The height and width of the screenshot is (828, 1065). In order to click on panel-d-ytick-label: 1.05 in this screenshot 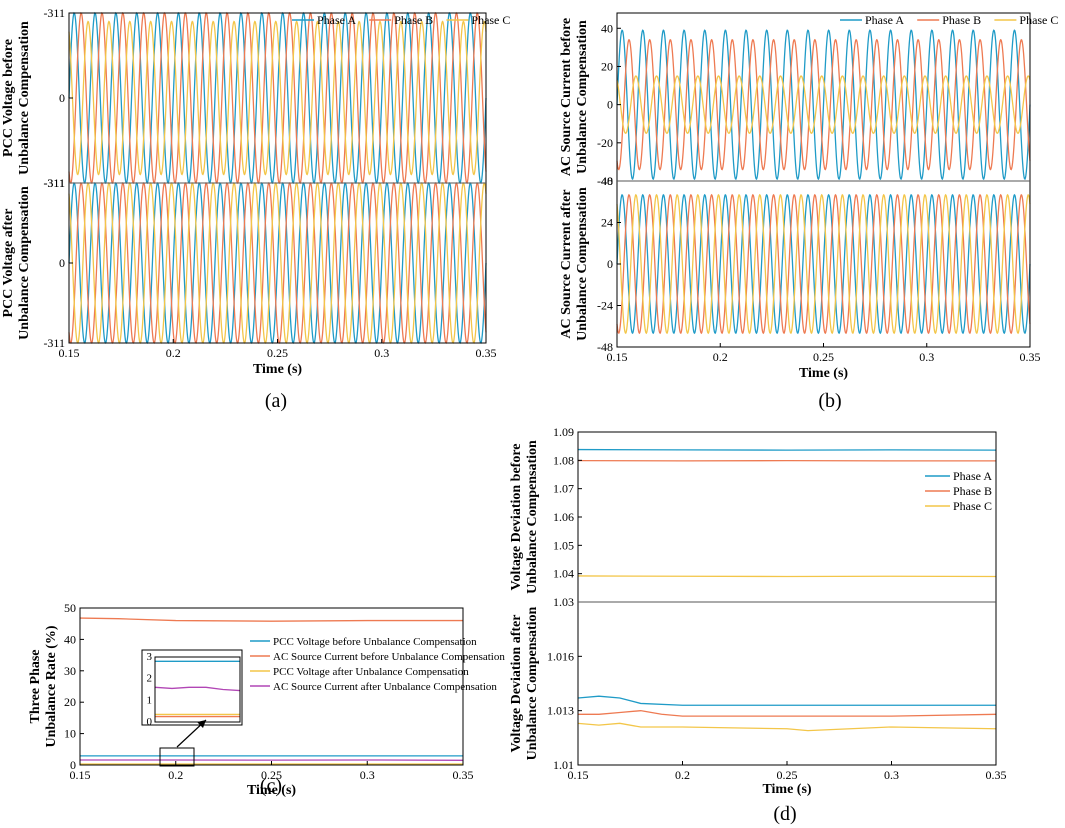, I will do `click(563, 545)`.